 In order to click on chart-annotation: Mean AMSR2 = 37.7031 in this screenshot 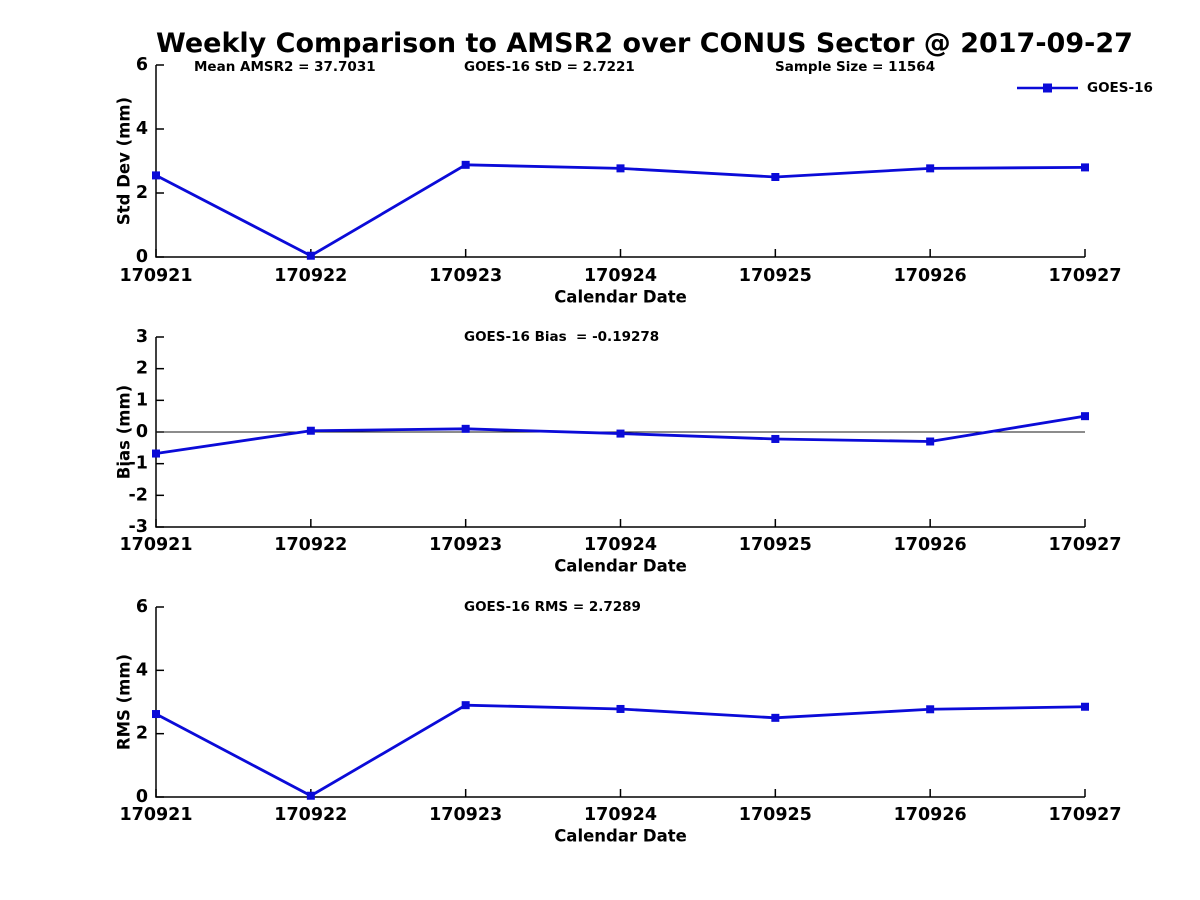, I will do `click(285, 67)`.